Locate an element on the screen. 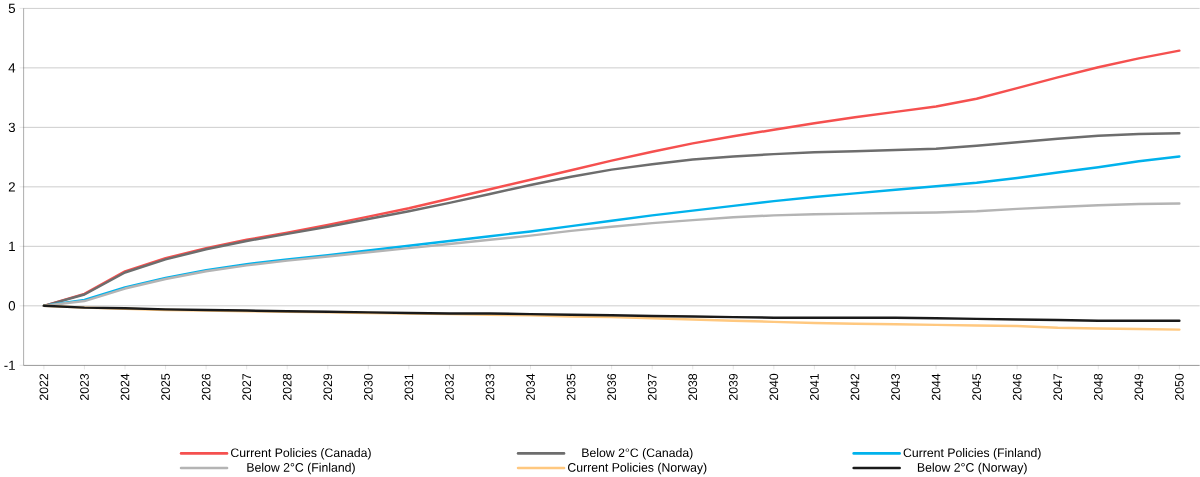 This screenshot has height=477, width=1200. x-tick-label: 2040 is located at coordinates (774, 386).